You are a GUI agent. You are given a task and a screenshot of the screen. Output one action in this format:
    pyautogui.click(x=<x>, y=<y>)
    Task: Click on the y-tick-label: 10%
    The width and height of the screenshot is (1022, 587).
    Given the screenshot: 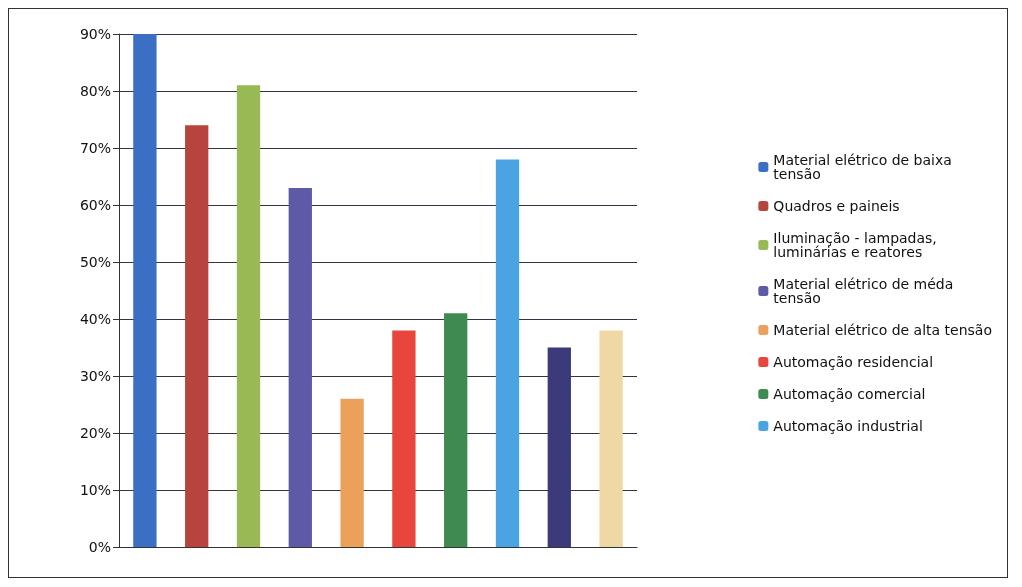 What is the action you would take?
    pyautogui.click(x=95, y=490)
    